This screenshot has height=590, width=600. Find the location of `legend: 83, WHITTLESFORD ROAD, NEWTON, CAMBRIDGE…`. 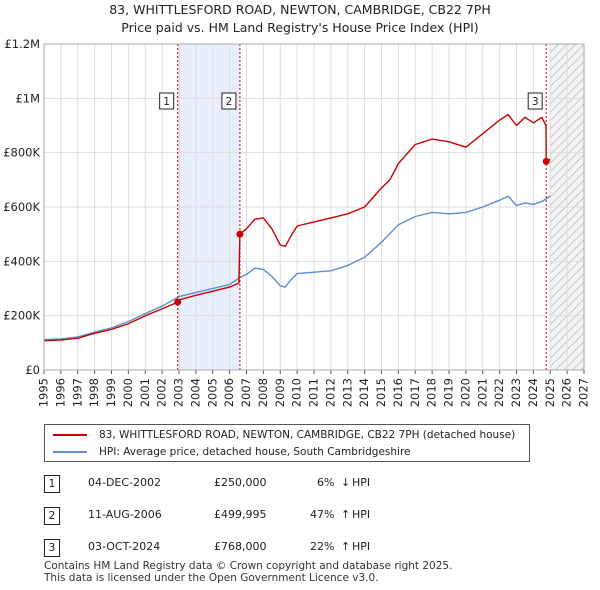

legend: 83, WHITTLESFORD ROAD, NEWTON, CAMBRIDGE… is located at coordinates (287, 443).